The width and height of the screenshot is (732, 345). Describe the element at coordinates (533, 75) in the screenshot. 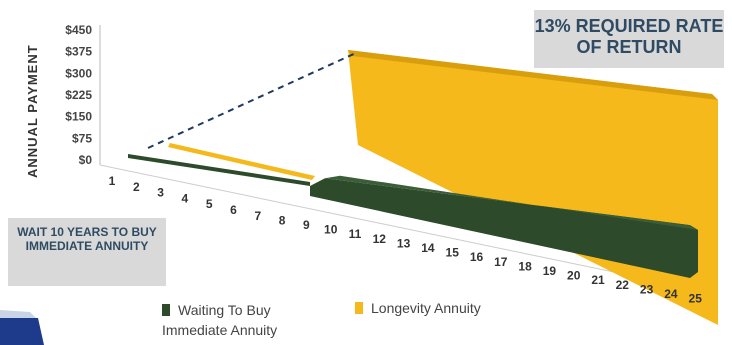

I see `series-longevity-top` at that location.